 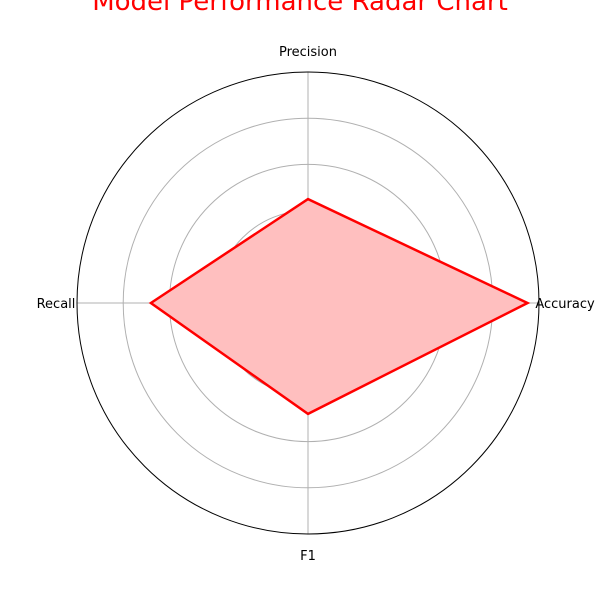 I want to click on axis-label-f1: F1, so click(x=308, y=556).